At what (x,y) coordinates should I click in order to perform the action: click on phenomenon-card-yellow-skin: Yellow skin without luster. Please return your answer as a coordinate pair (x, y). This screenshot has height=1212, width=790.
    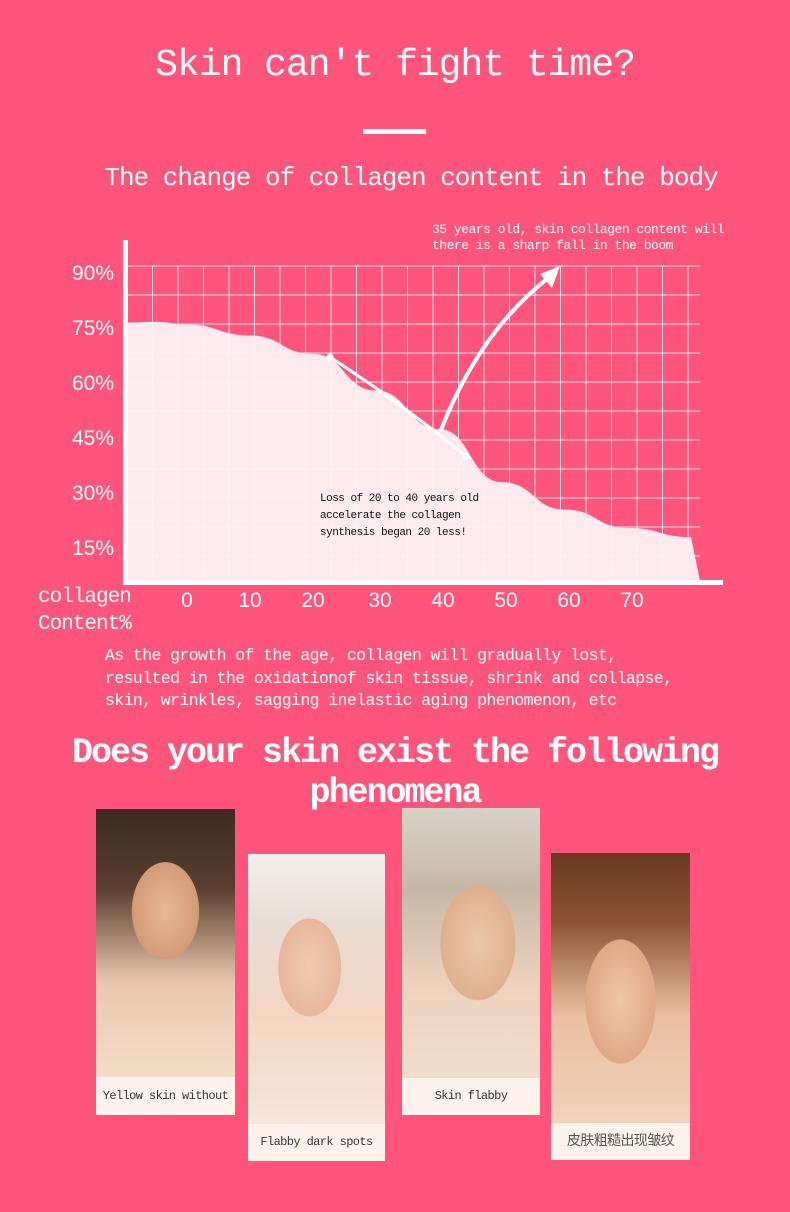
    Looking at the image, I should click on (165, 962).